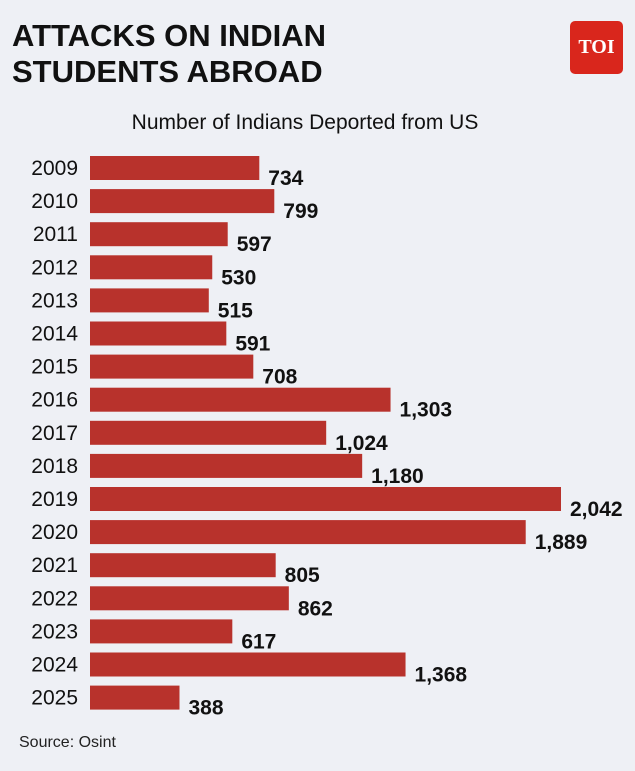 This screenshot has width=635, height=771. What do you see at coordinates (67, 742) in the screenshot?
I see `source-note: Source: Osint` at bounding box center [67, 742].